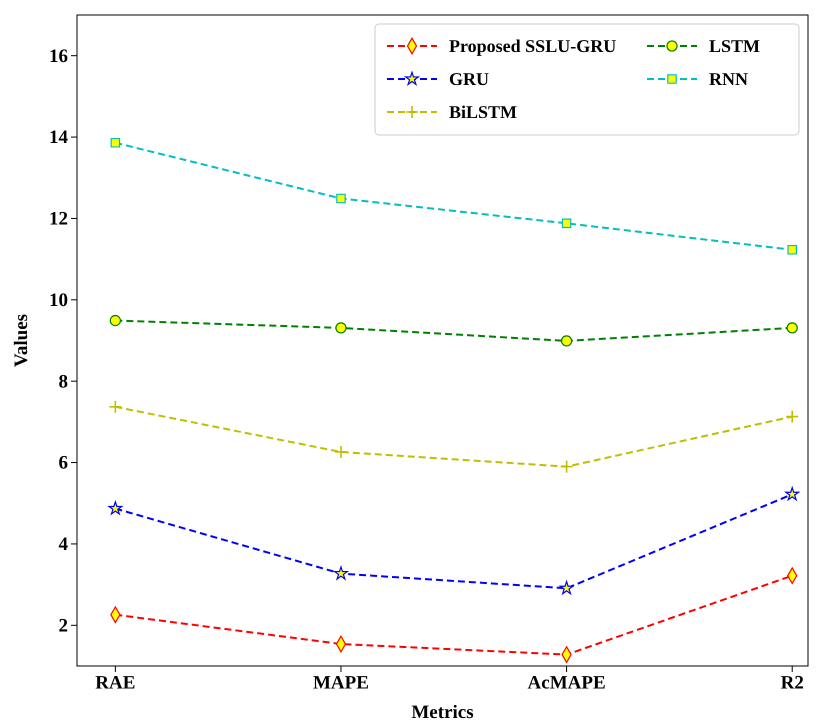 This screenshot has width=819, height=721. What do you see at coordinates (63, 625) in the screenshot?
I see `y-tick-label: 2` at bounding box center [63, 625].